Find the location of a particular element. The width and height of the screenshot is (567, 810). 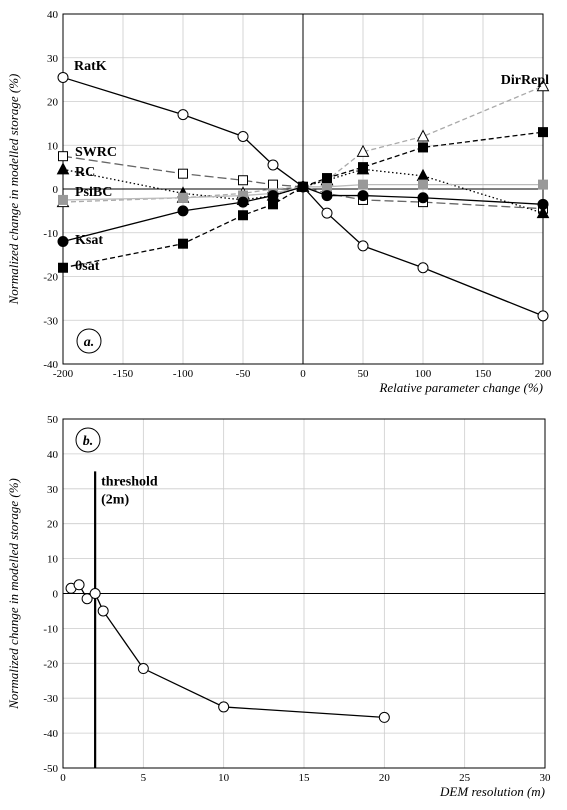

series-line is located at coordinates (303, 200).